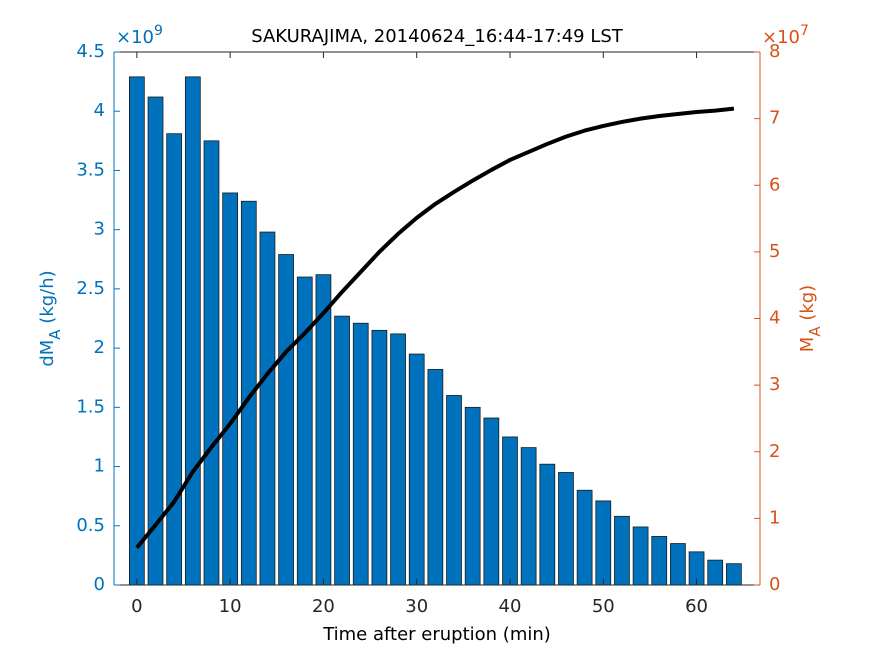 The image size is (875, 660). What do you see at coordinates (136, 606) in the screenshot?
I see `x-tick-label: 0` at bounding box center [136, 606].